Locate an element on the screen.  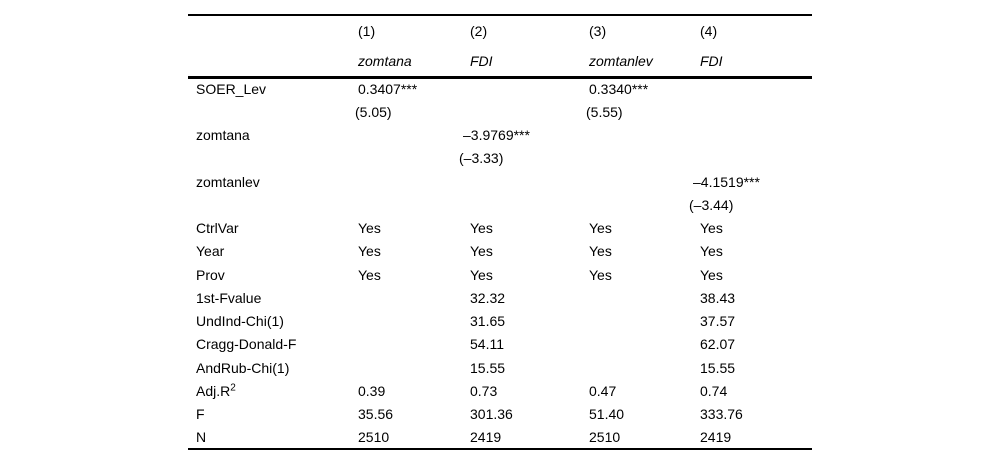
cell: (5.05) is located at coordinates (373, 111).